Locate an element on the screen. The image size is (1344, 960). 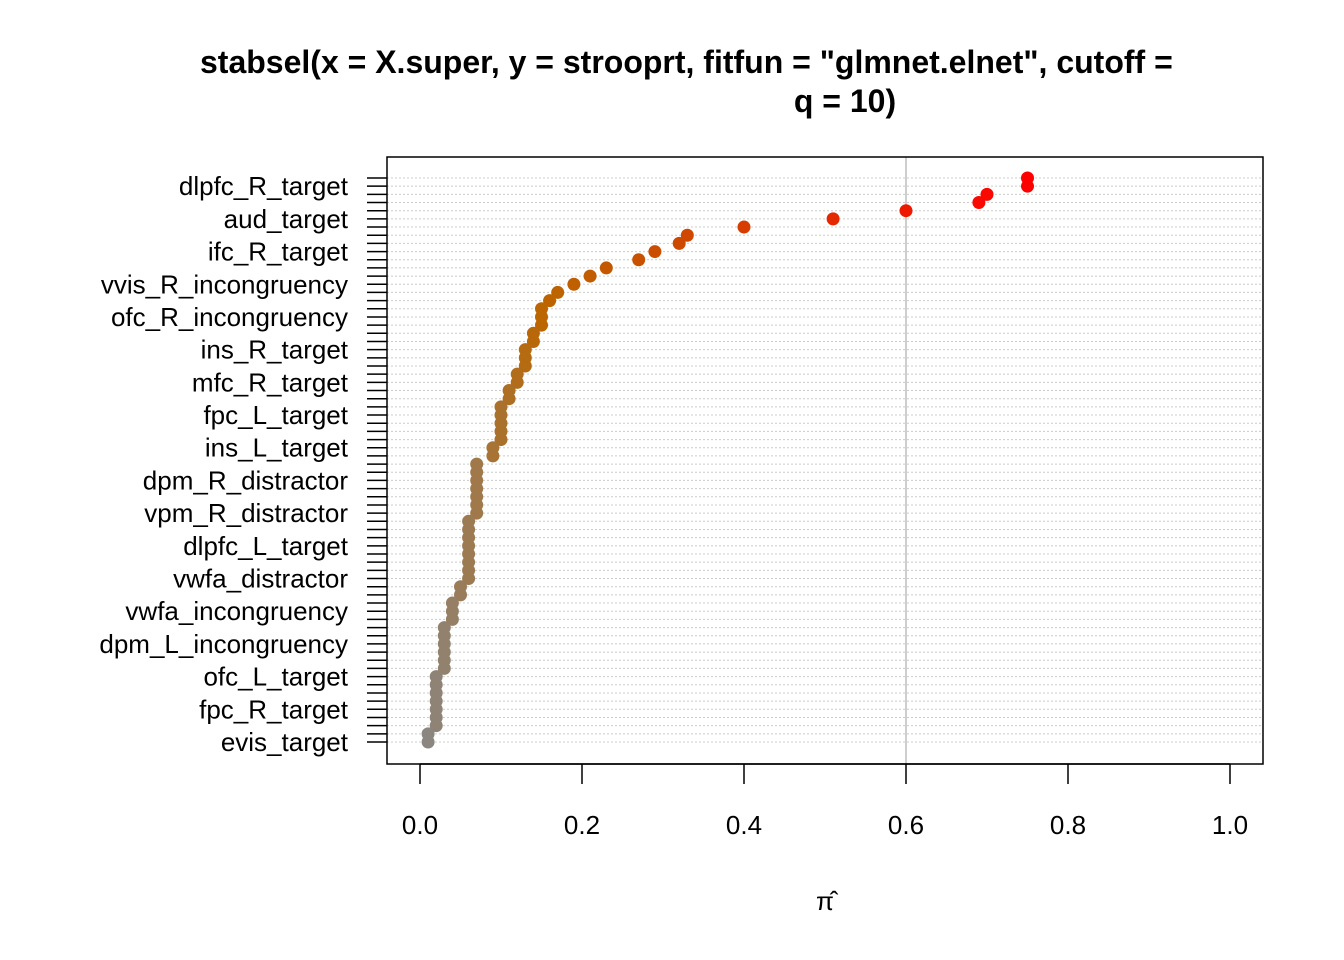
y-tick-label: ins_R_target is located at coordinates (275, 350).